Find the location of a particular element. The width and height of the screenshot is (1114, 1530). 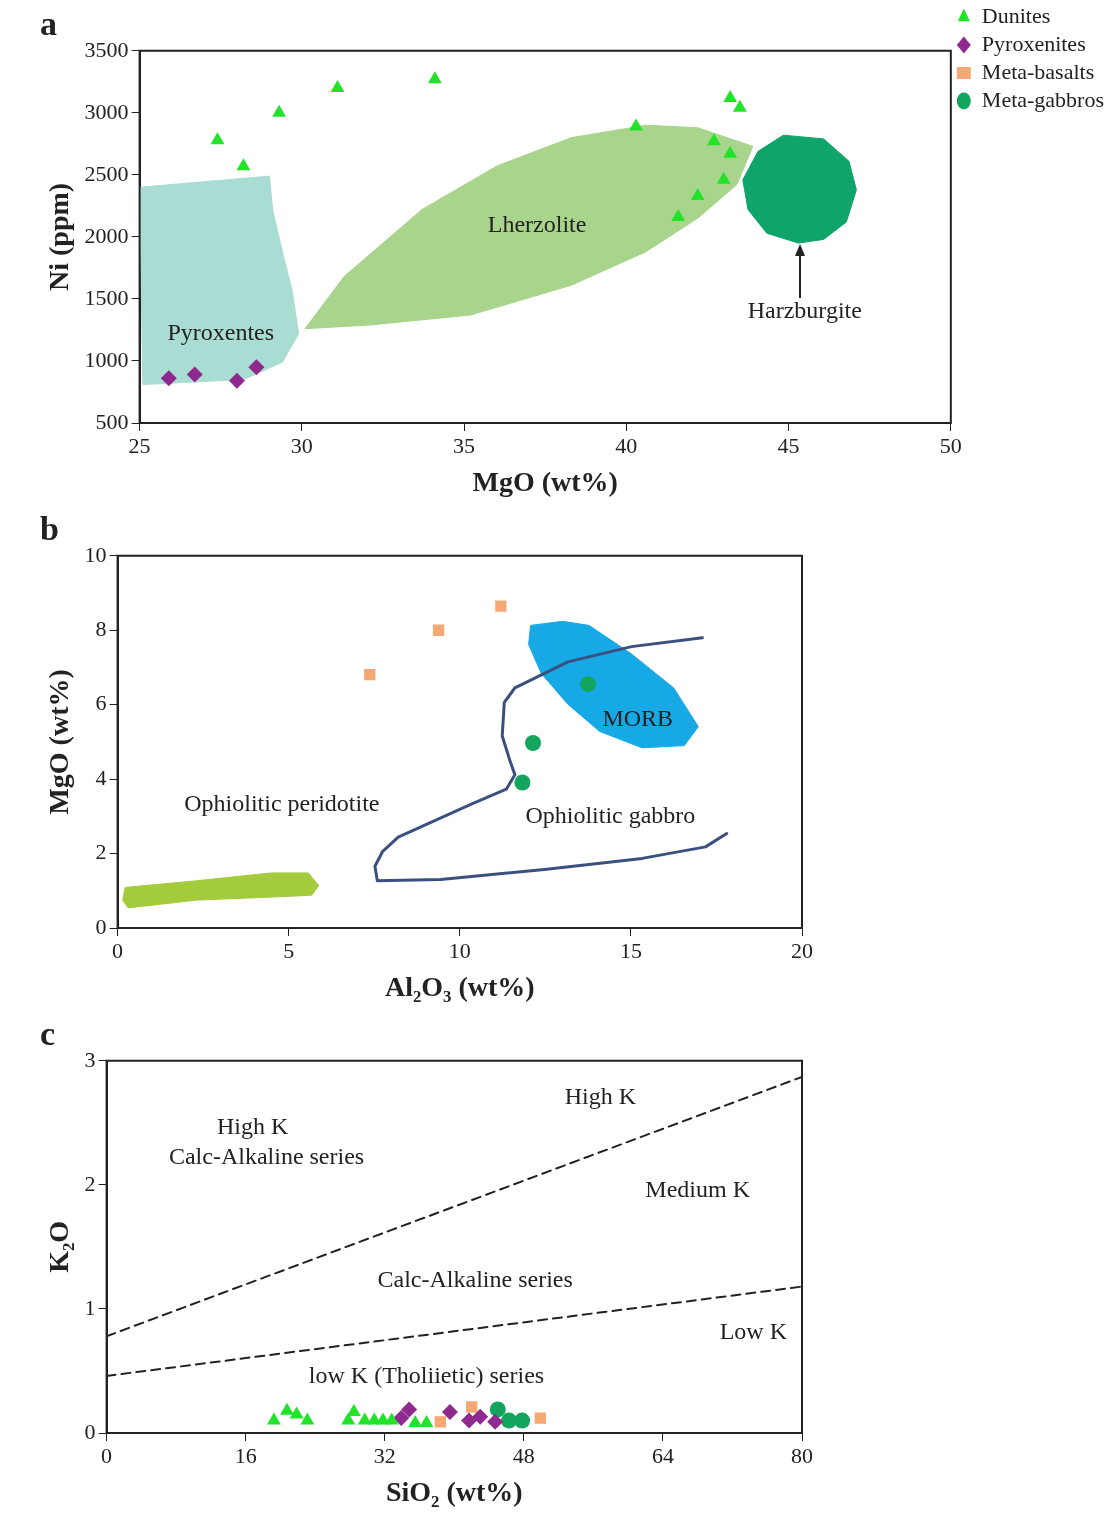

chart-title: c is located at coordinates (48, 1034).